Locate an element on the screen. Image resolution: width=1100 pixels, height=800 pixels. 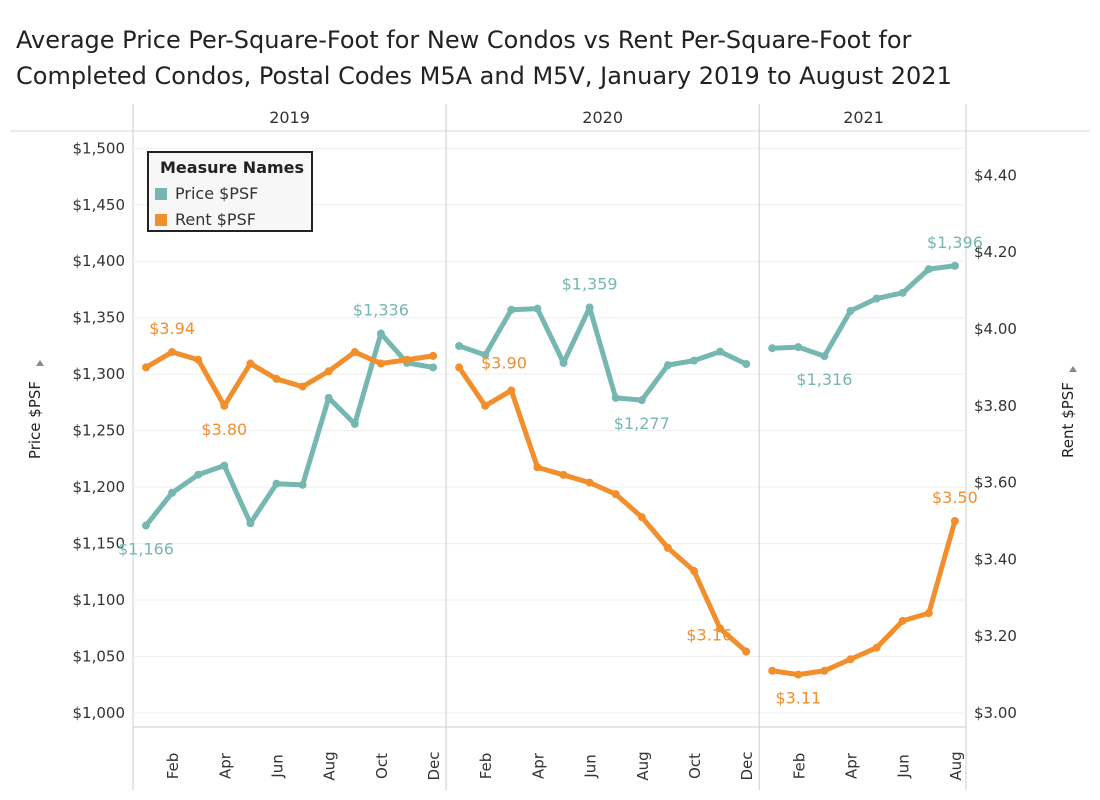
legend-item-price: Price $PSF is located at coordinates (206, 194).